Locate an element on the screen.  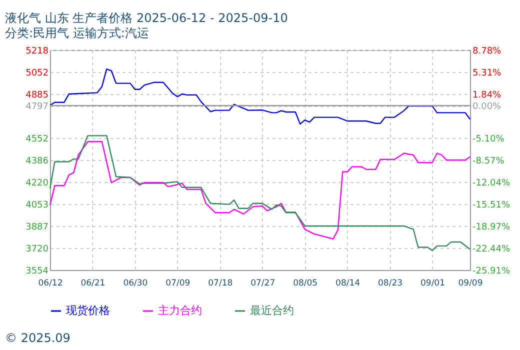
y-tick-label: 5052 is located at coordinates (37, 73).